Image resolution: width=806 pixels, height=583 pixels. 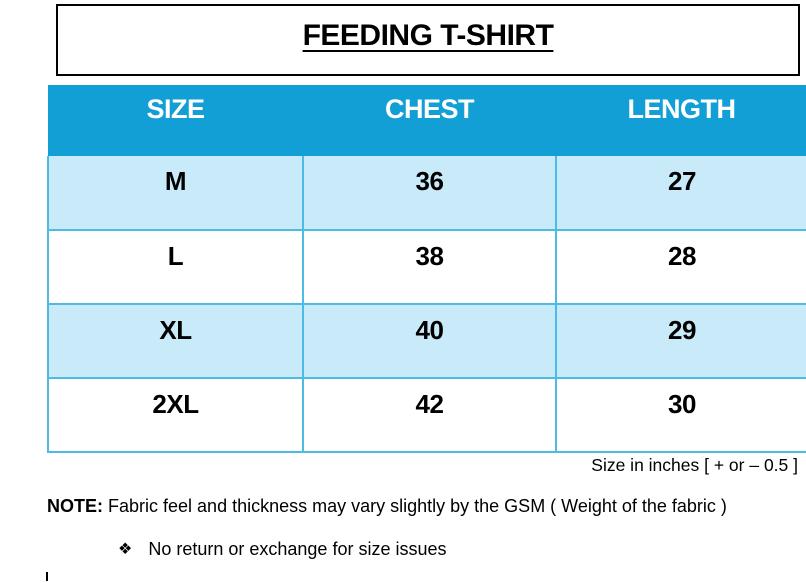 What do you see at coordinates (428, 35) in the screenshot?
I see `page-title: FEEDING T-SHIRT` at bounding box center [428, 35].